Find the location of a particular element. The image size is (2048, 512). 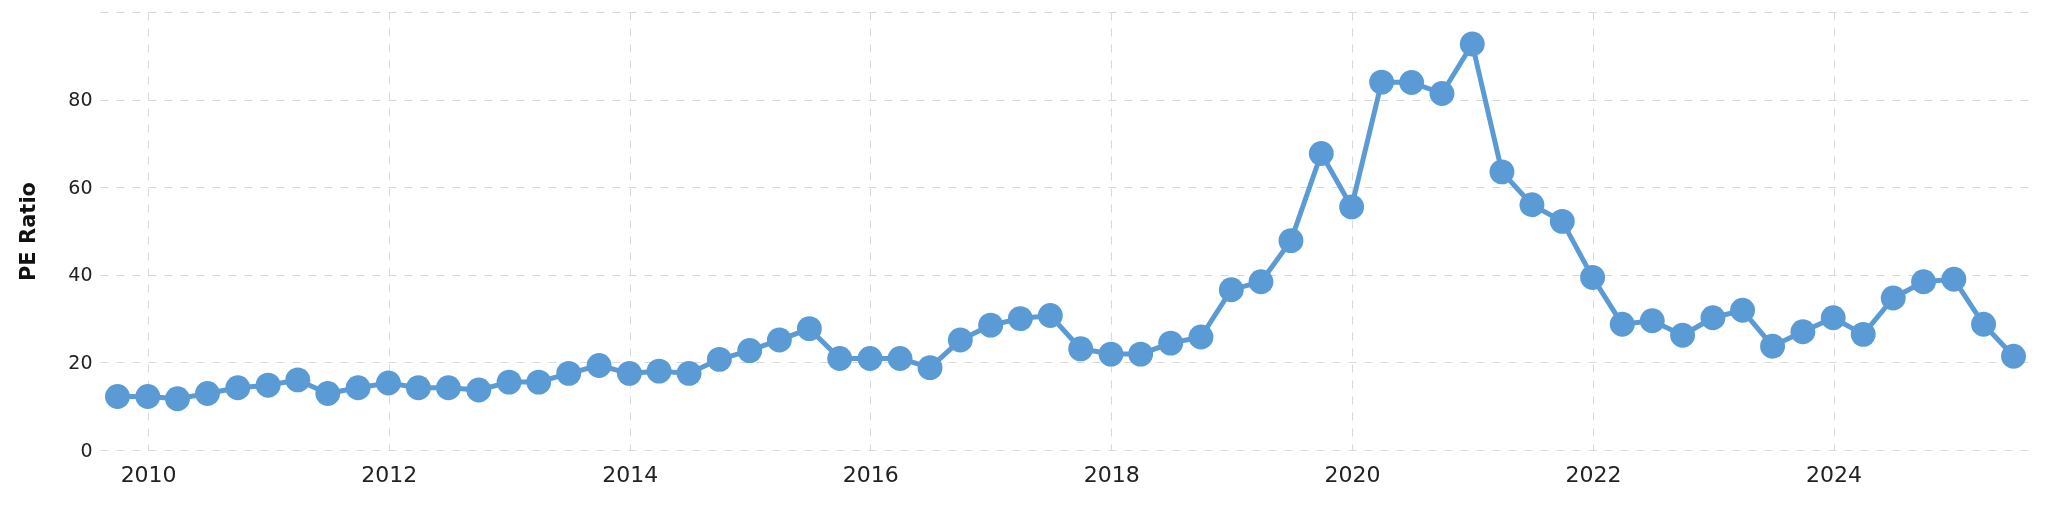

y-tick-label: 40 is located at coordinates (80, 274).